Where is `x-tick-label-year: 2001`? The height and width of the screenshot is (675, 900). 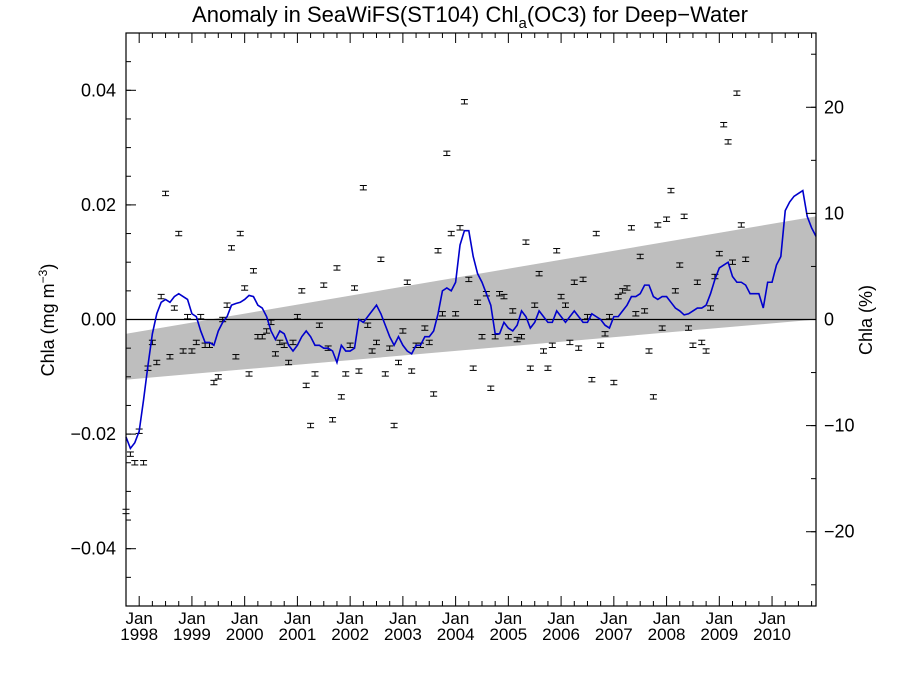
x-tick-label-year: 2001 is located at coordinates (297, 634).